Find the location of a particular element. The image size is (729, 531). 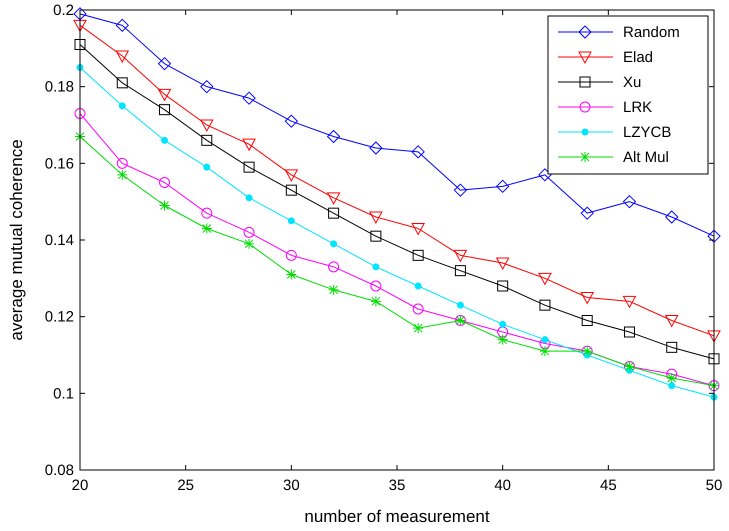

legend-label: Alt Mul is located at coordinates (646, 157).